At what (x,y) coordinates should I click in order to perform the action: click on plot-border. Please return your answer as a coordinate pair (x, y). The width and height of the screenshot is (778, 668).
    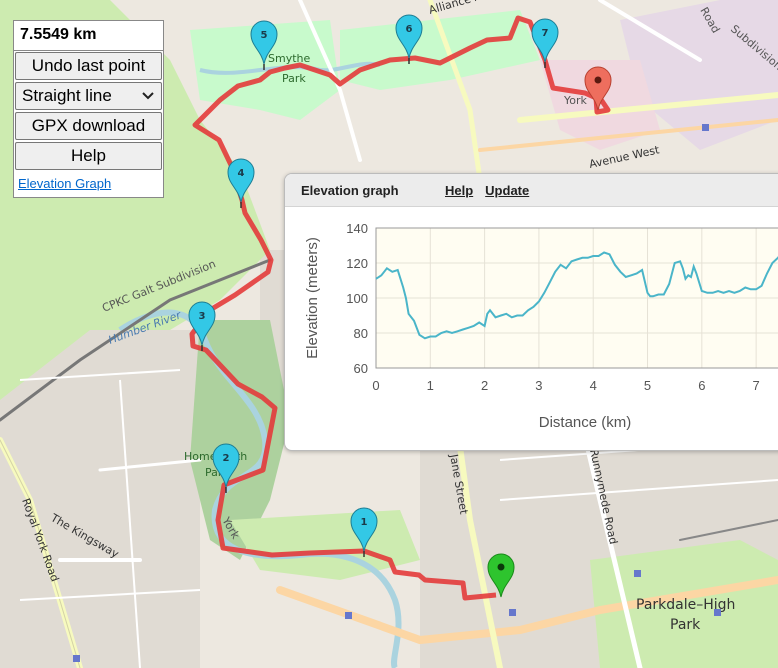
    Looking at the image, I should click on (576, 298).